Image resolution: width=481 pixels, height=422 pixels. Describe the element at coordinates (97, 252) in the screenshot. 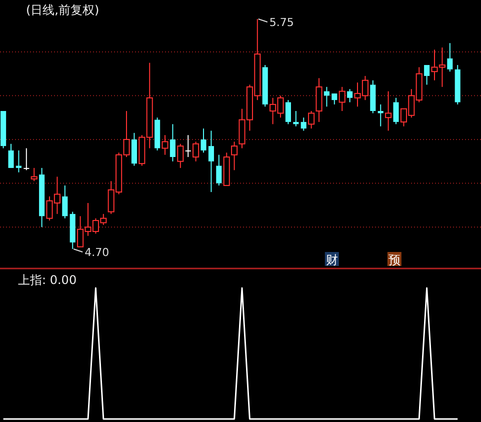

I see `annotation: 4.70` at that location.